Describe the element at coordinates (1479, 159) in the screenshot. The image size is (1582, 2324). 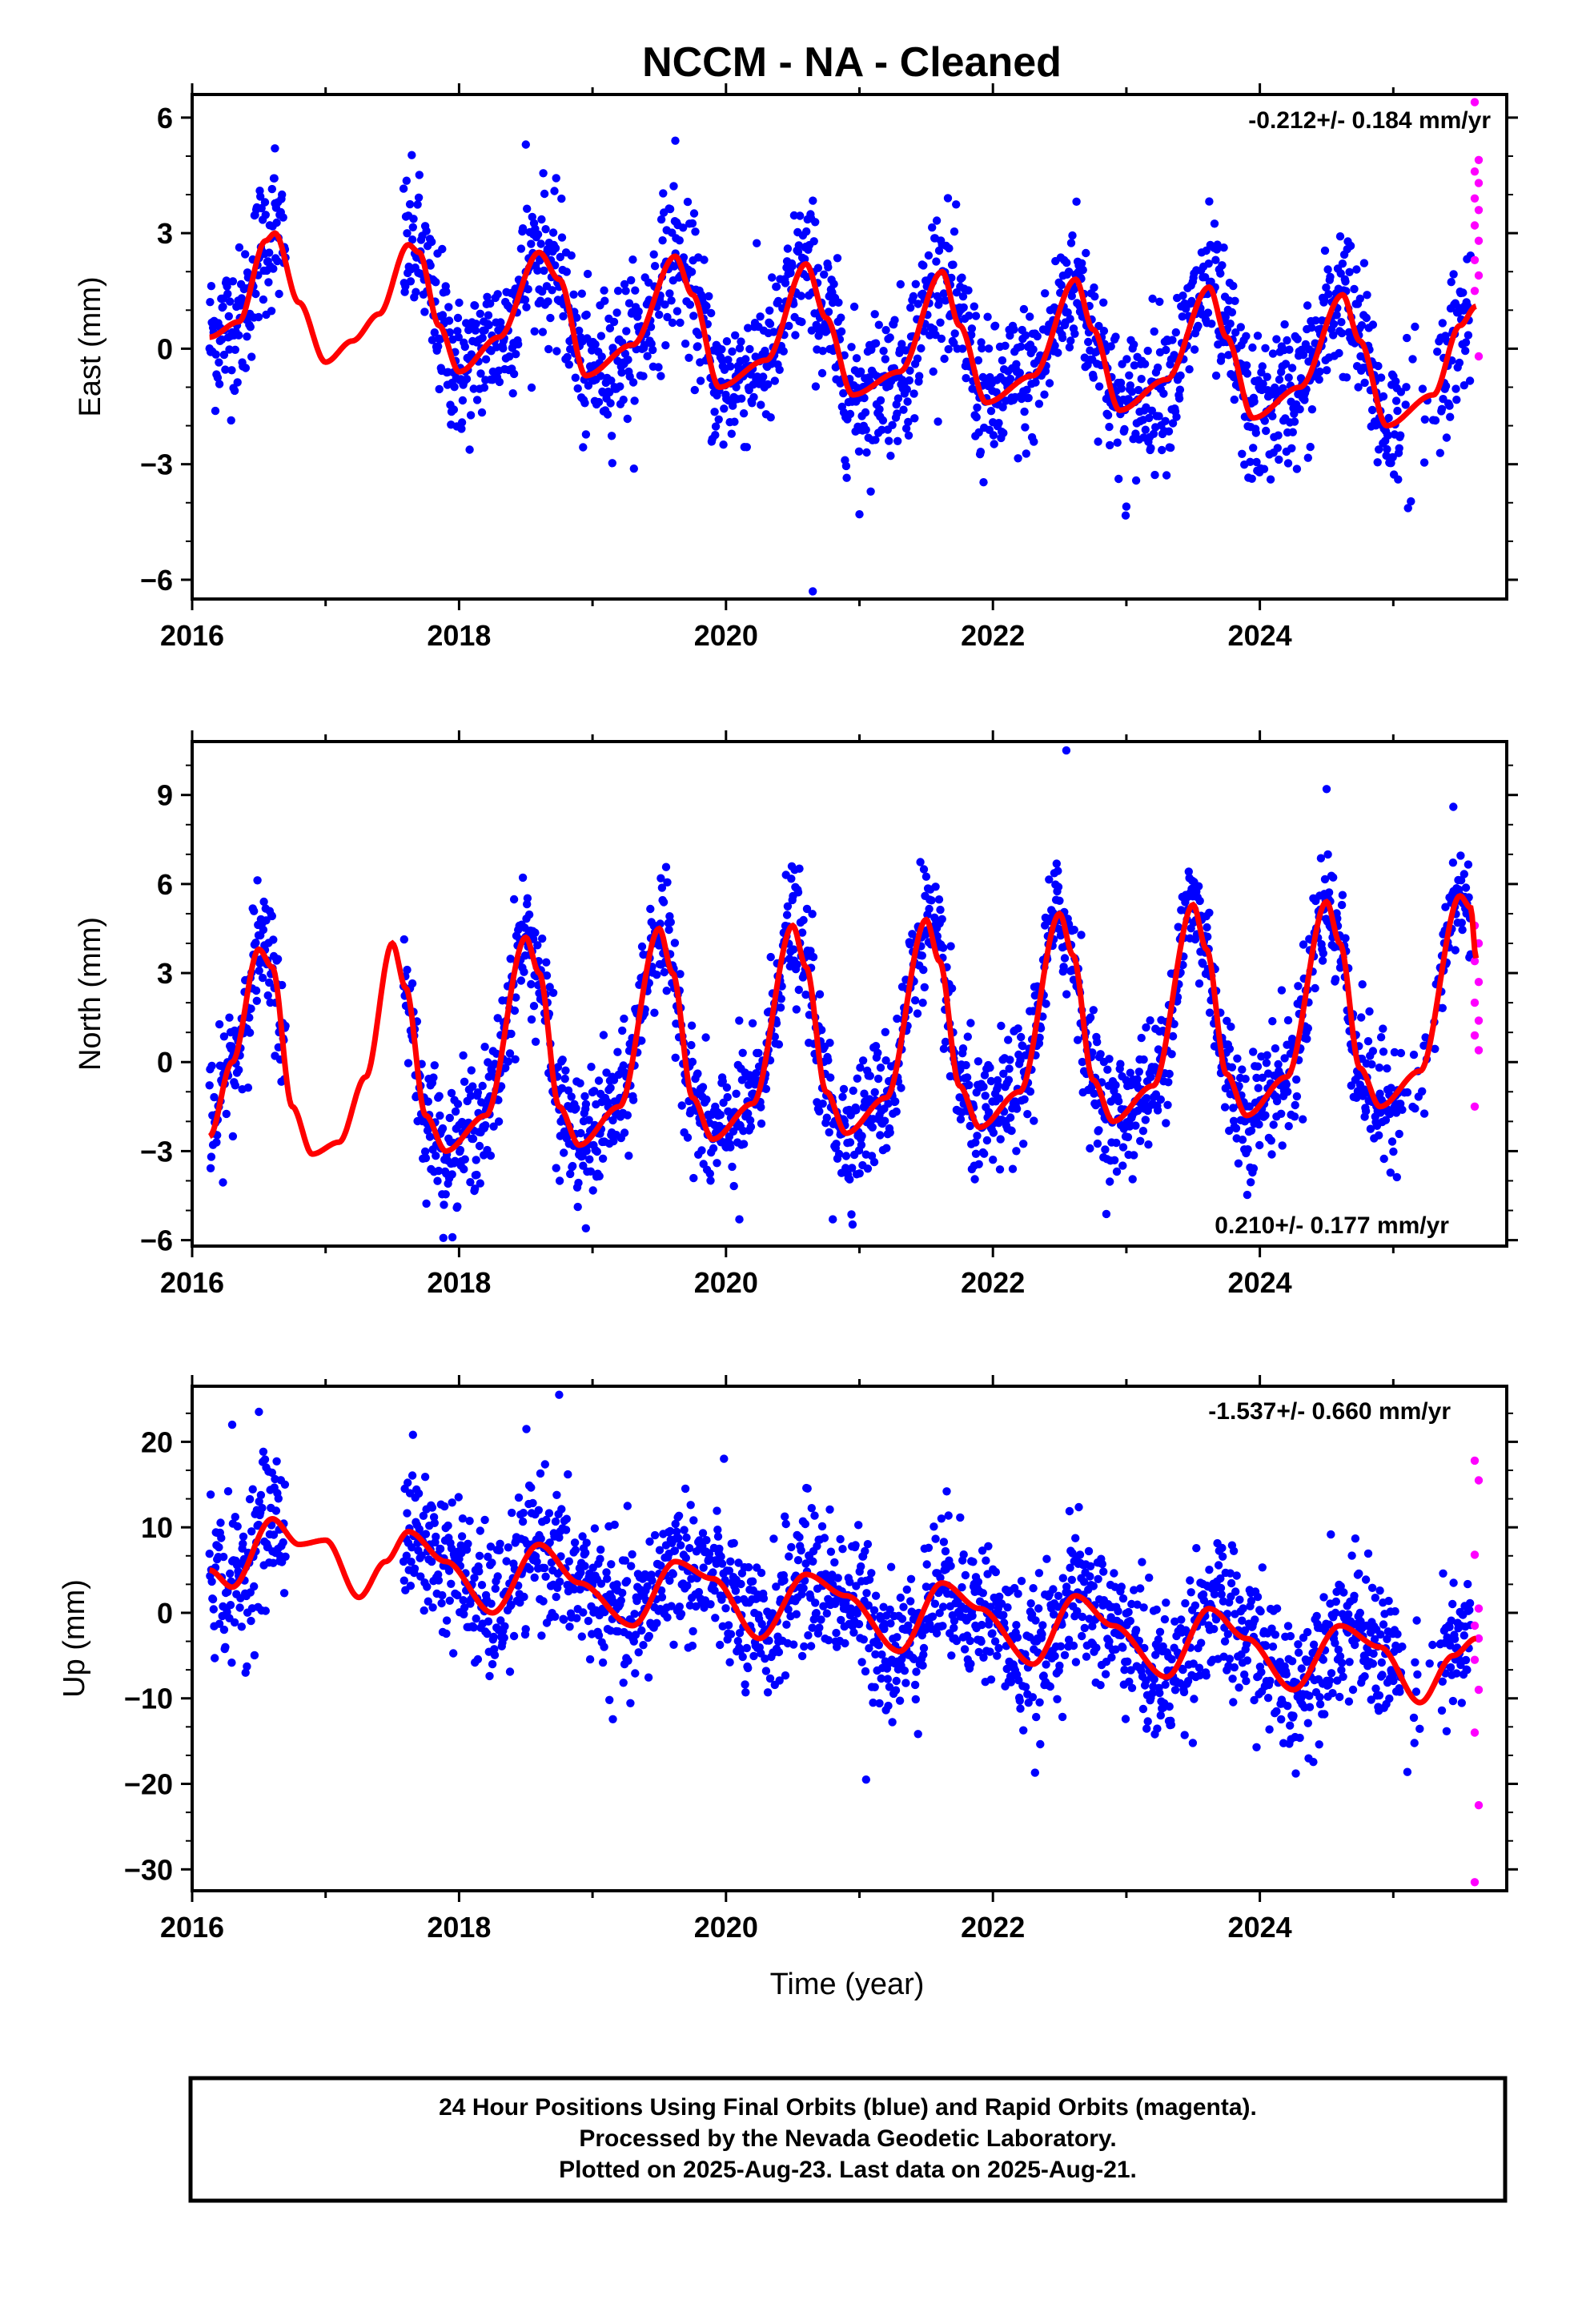
I see `rapid-orbit-point` at that location.